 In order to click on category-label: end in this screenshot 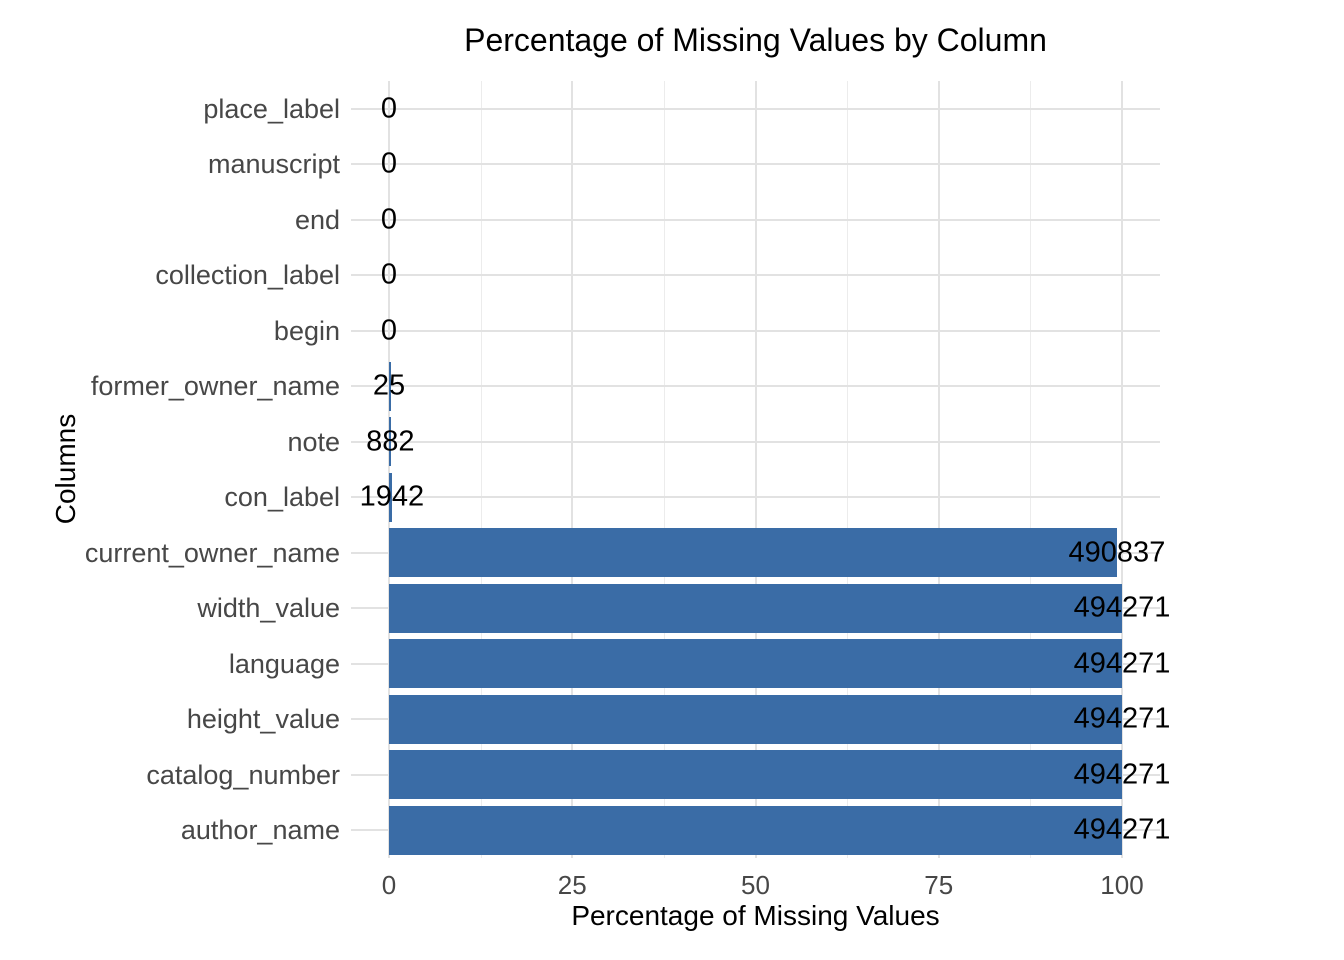, I will do `click(317, 219)`.